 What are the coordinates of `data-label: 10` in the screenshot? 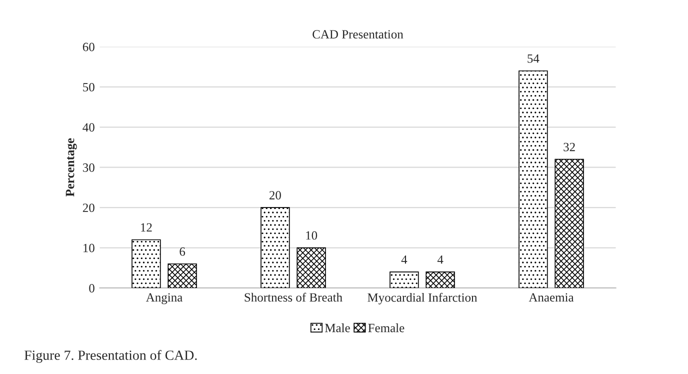 It's located at (312, 235).